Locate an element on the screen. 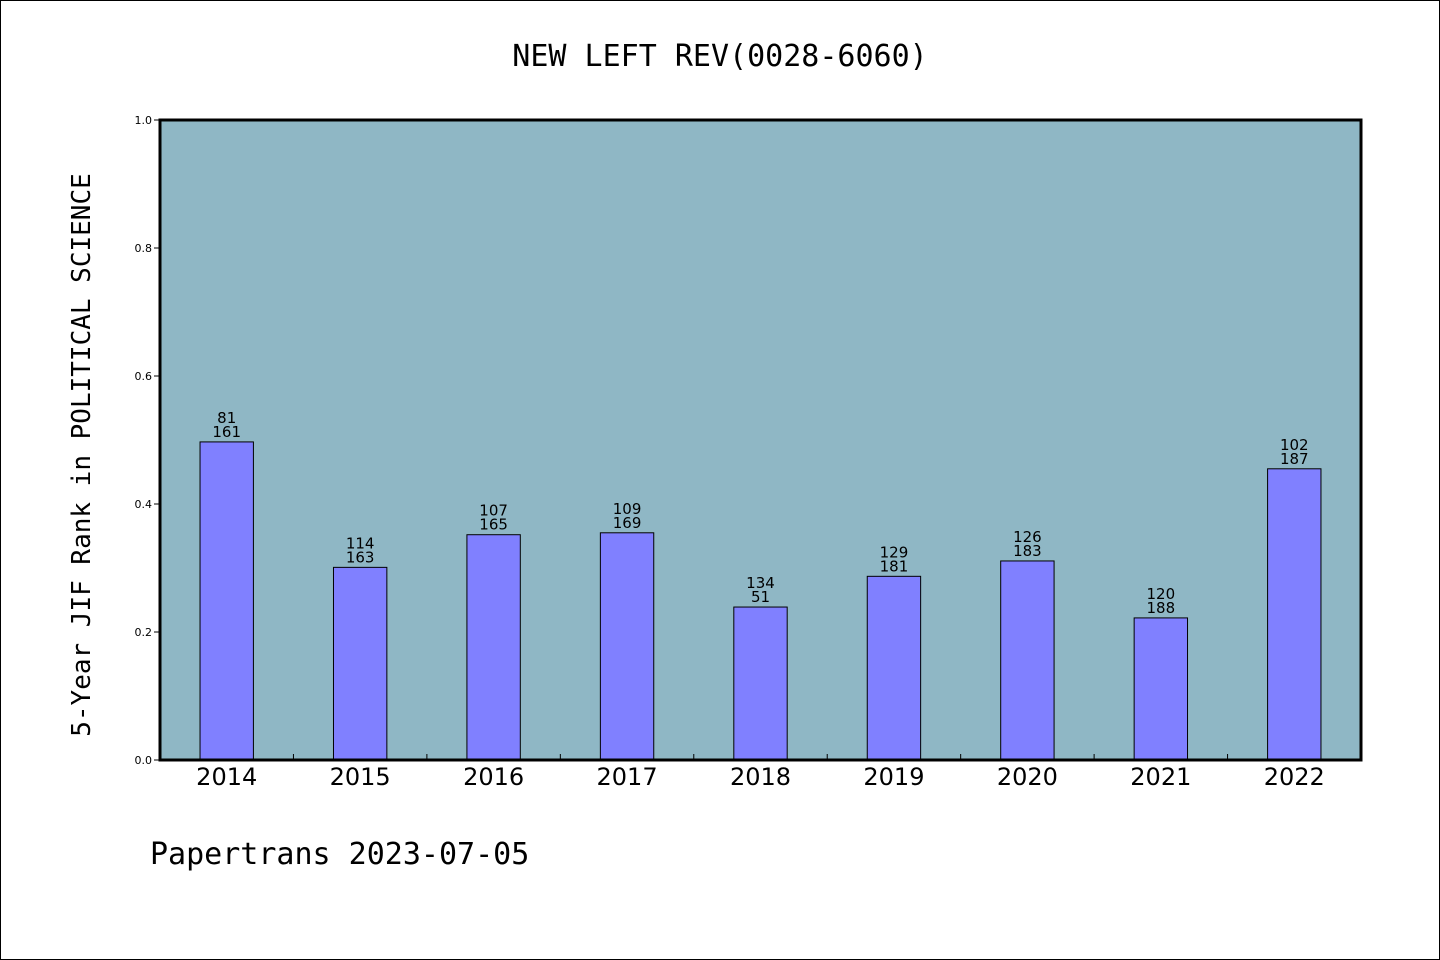 This screenshot has height=960, width=1440. bar-2016 is located at coordinates (493, 647).